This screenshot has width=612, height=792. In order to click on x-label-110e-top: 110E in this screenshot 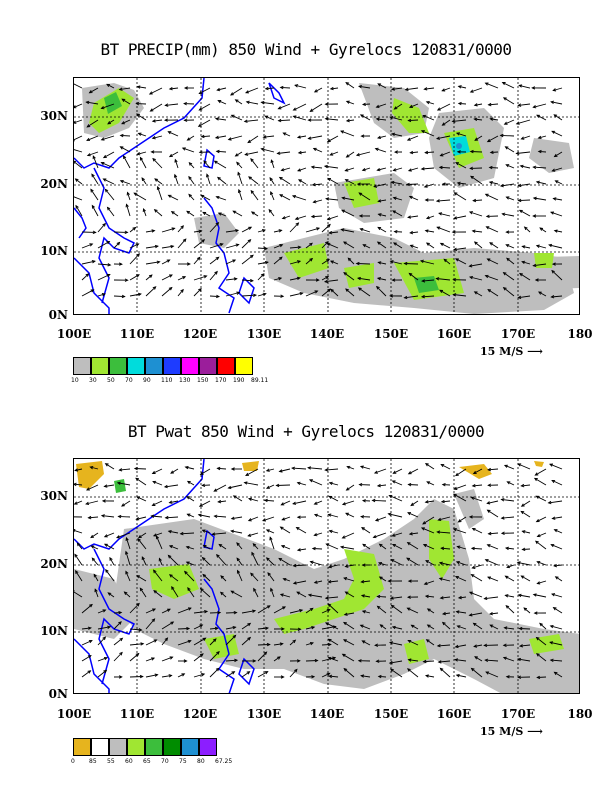, I will do `click(137, 334)`.